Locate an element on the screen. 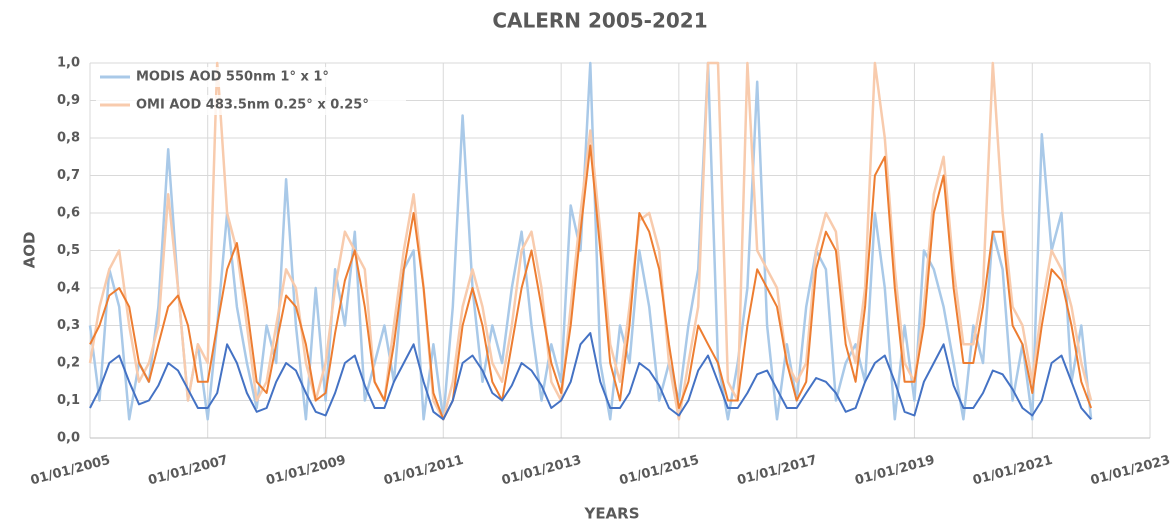  y-tick-label: 0,3 is located at coordinates (68, 325).